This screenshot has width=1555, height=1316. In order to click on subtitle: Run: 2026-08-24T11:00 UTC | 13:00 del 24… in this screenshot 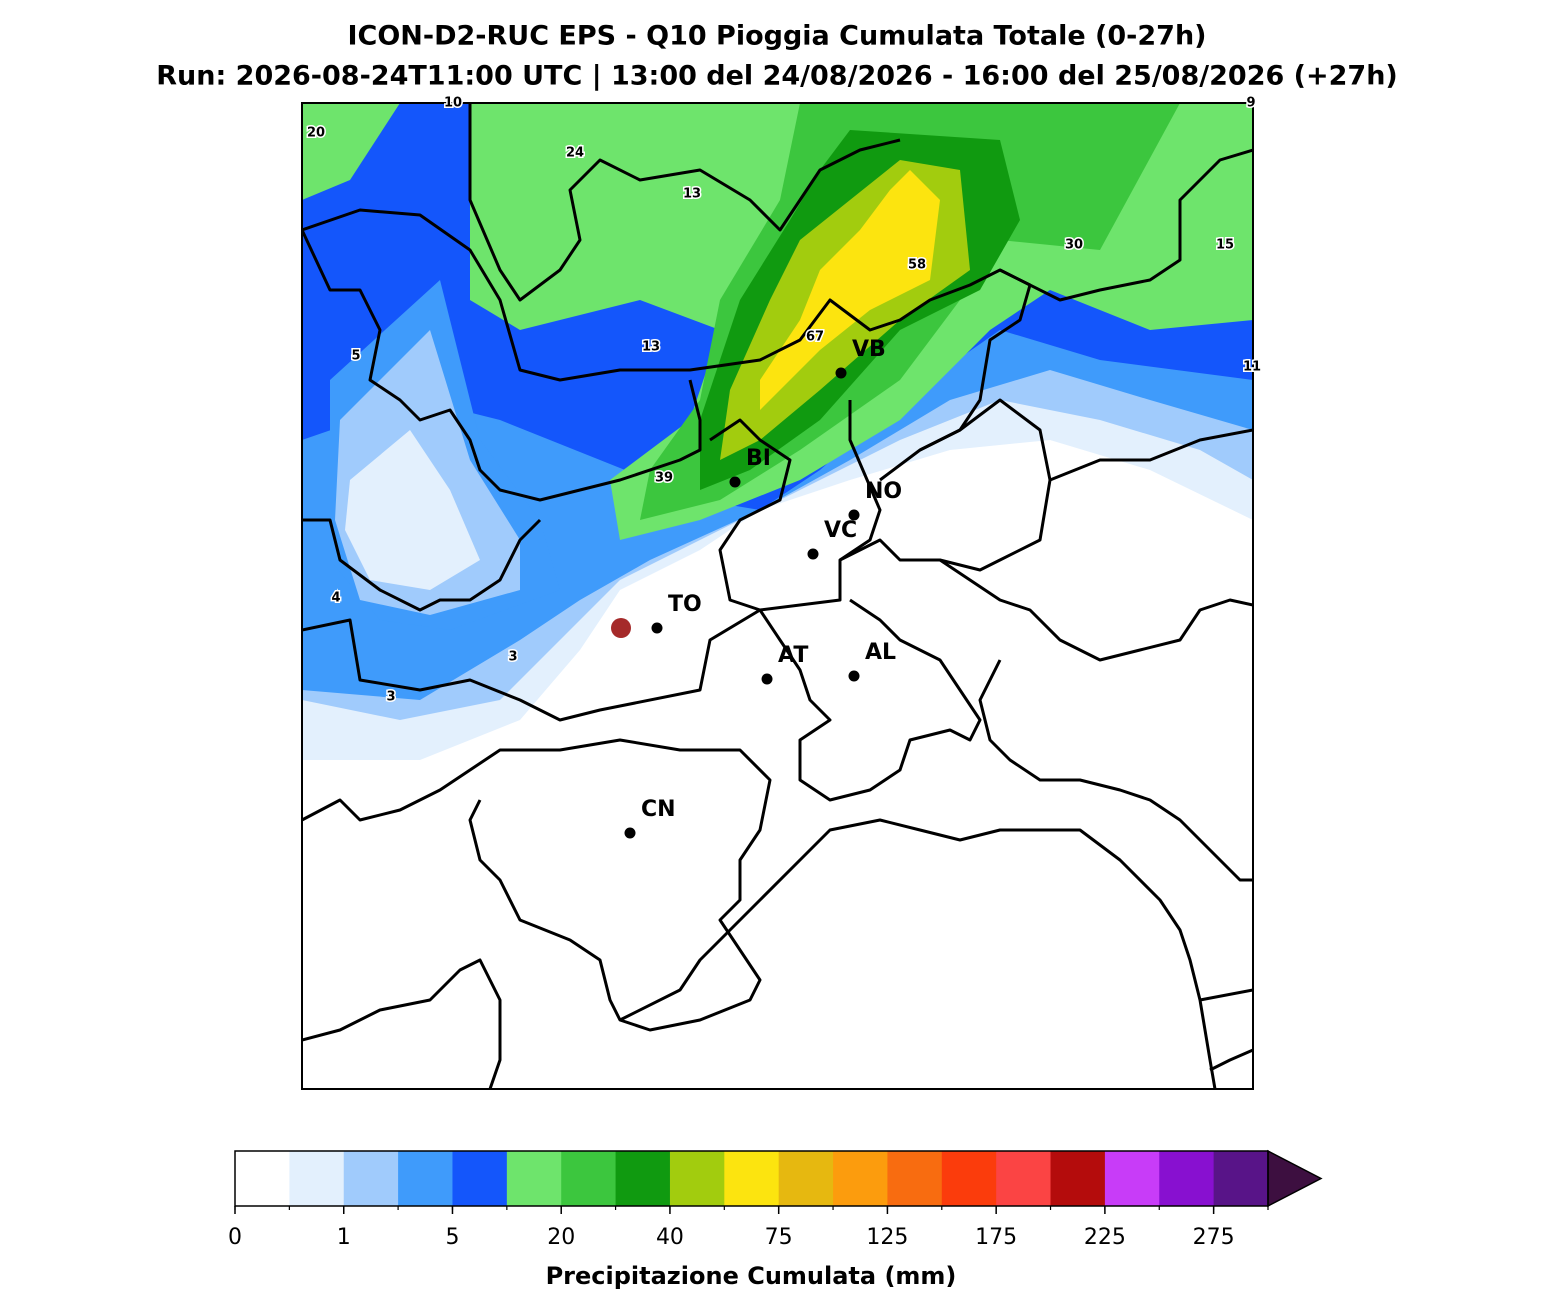, I will do `click(777, 76)`.